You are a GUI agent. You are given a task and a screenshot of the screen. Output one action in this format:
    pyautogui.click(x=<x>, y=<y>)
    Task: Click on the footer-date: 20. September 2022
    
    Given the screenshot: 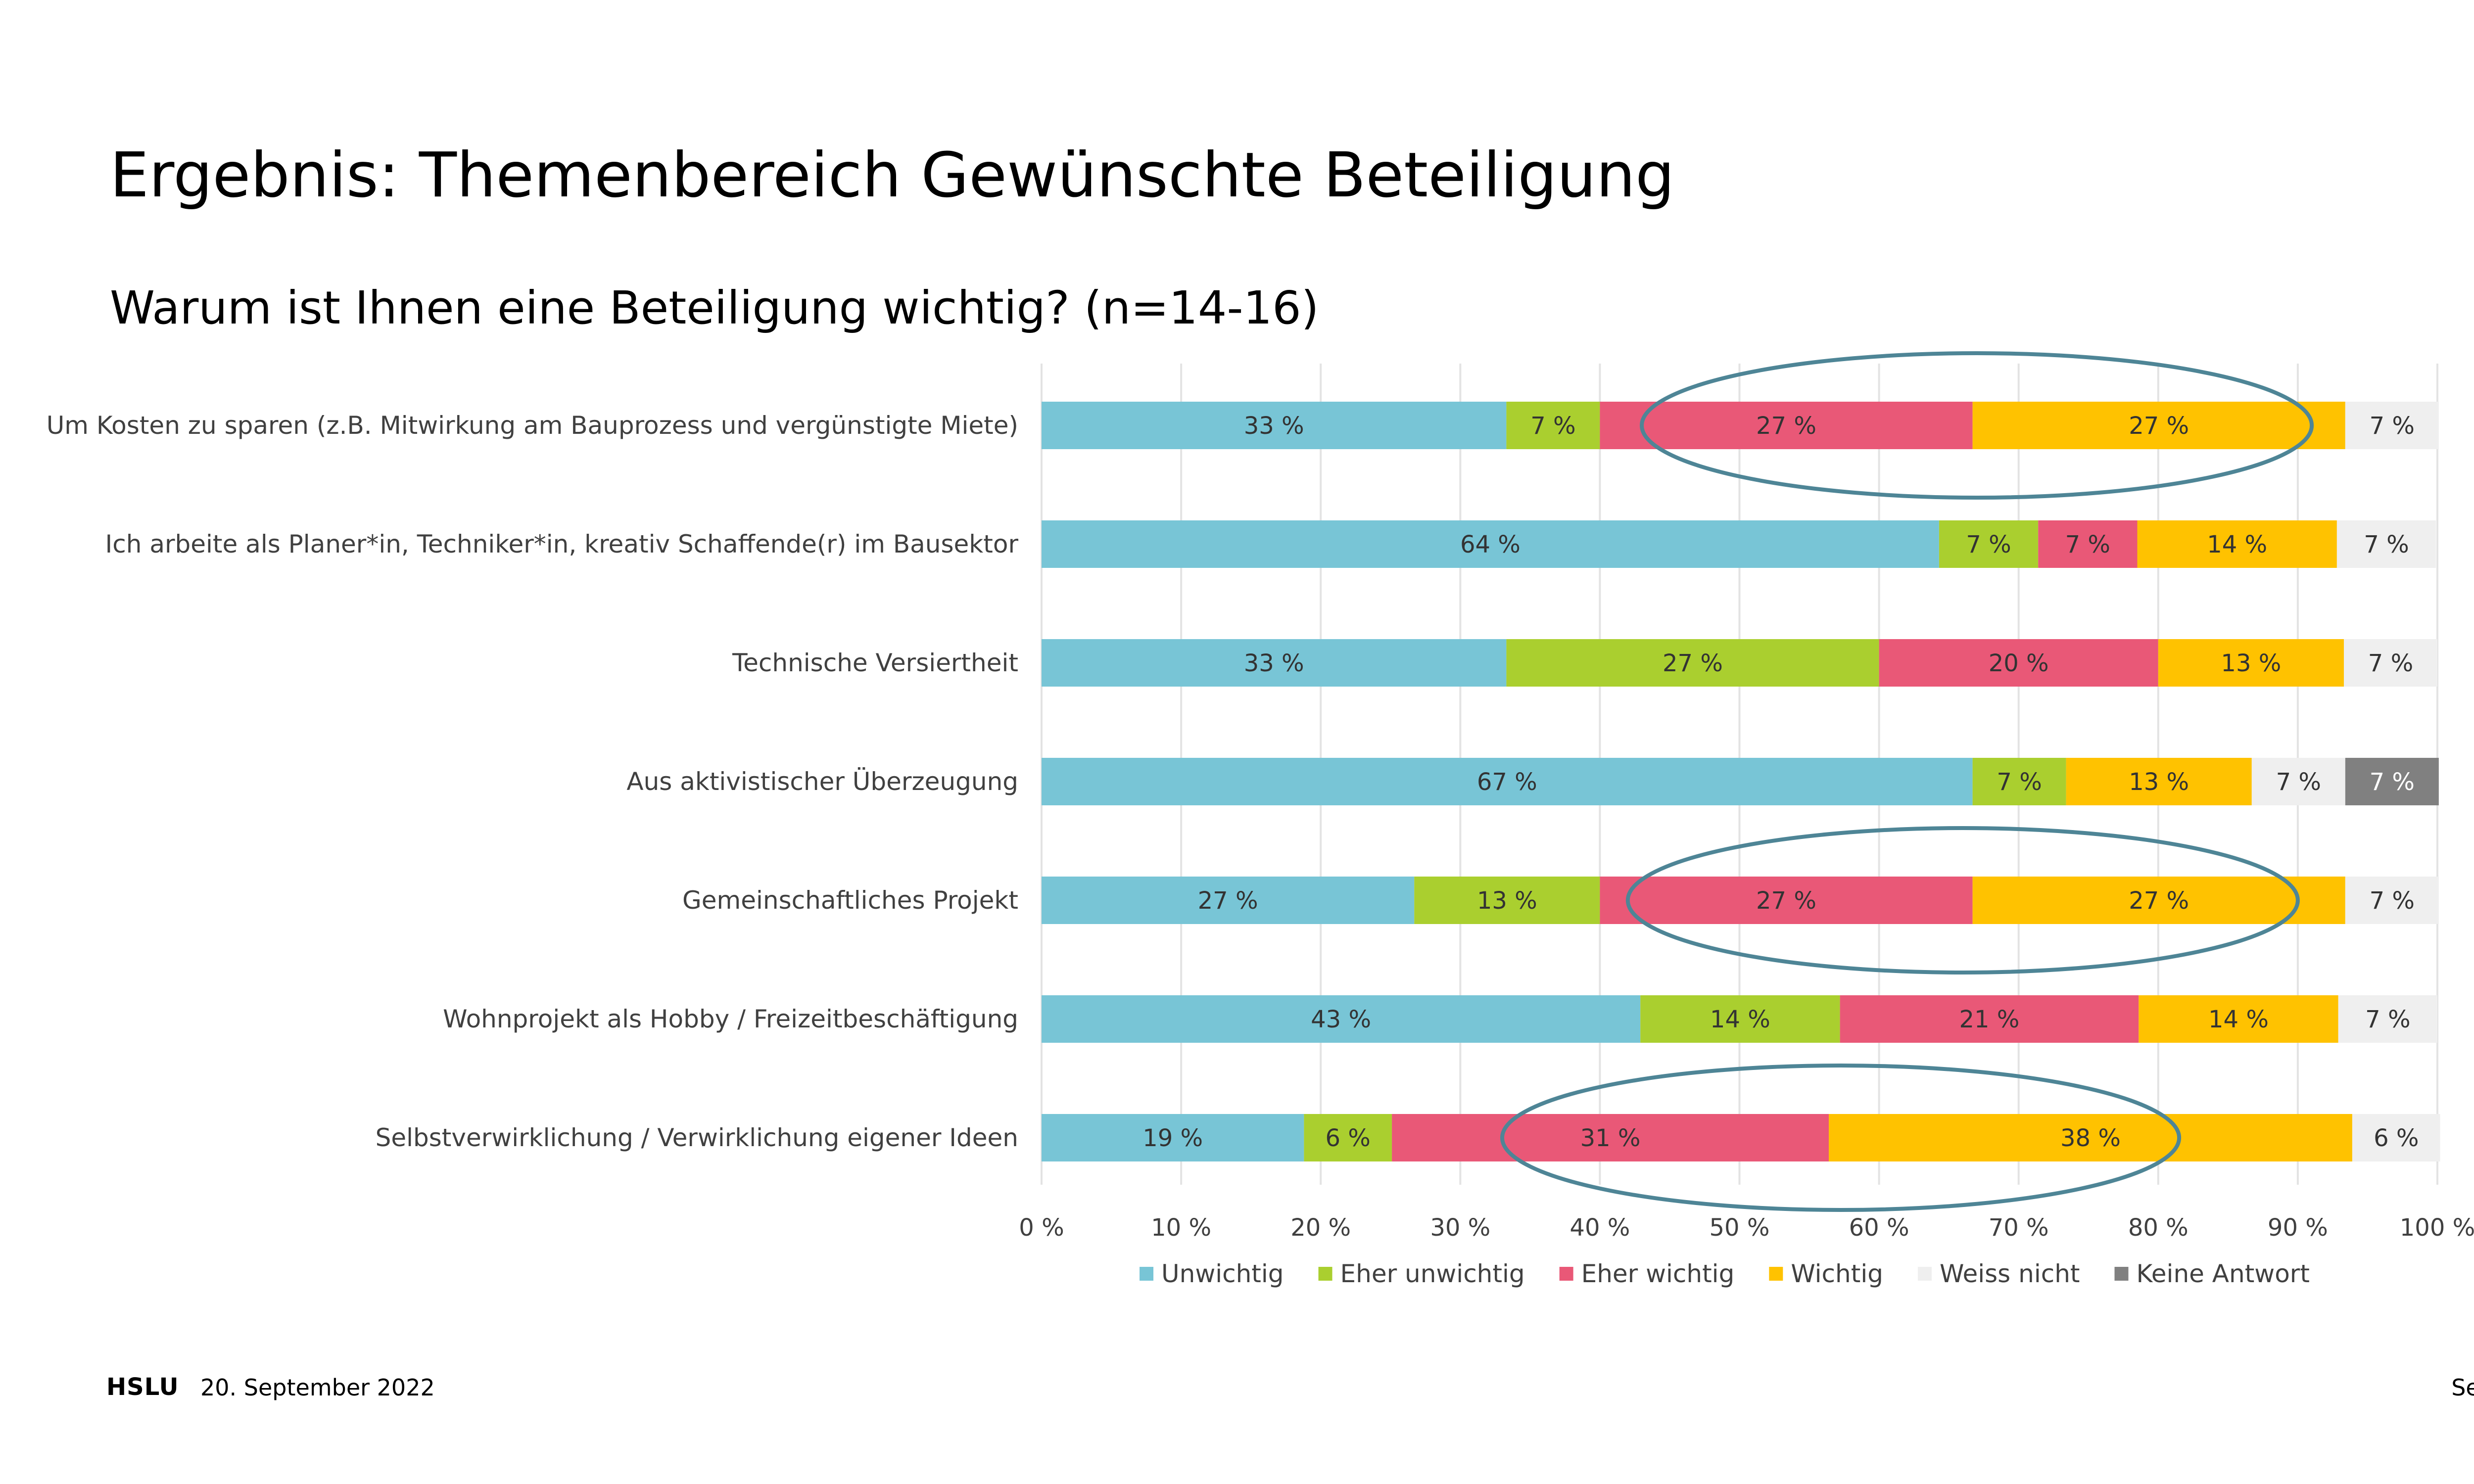 What is the action you would take?
    pyautogui.click(x=318, y=1387)
    